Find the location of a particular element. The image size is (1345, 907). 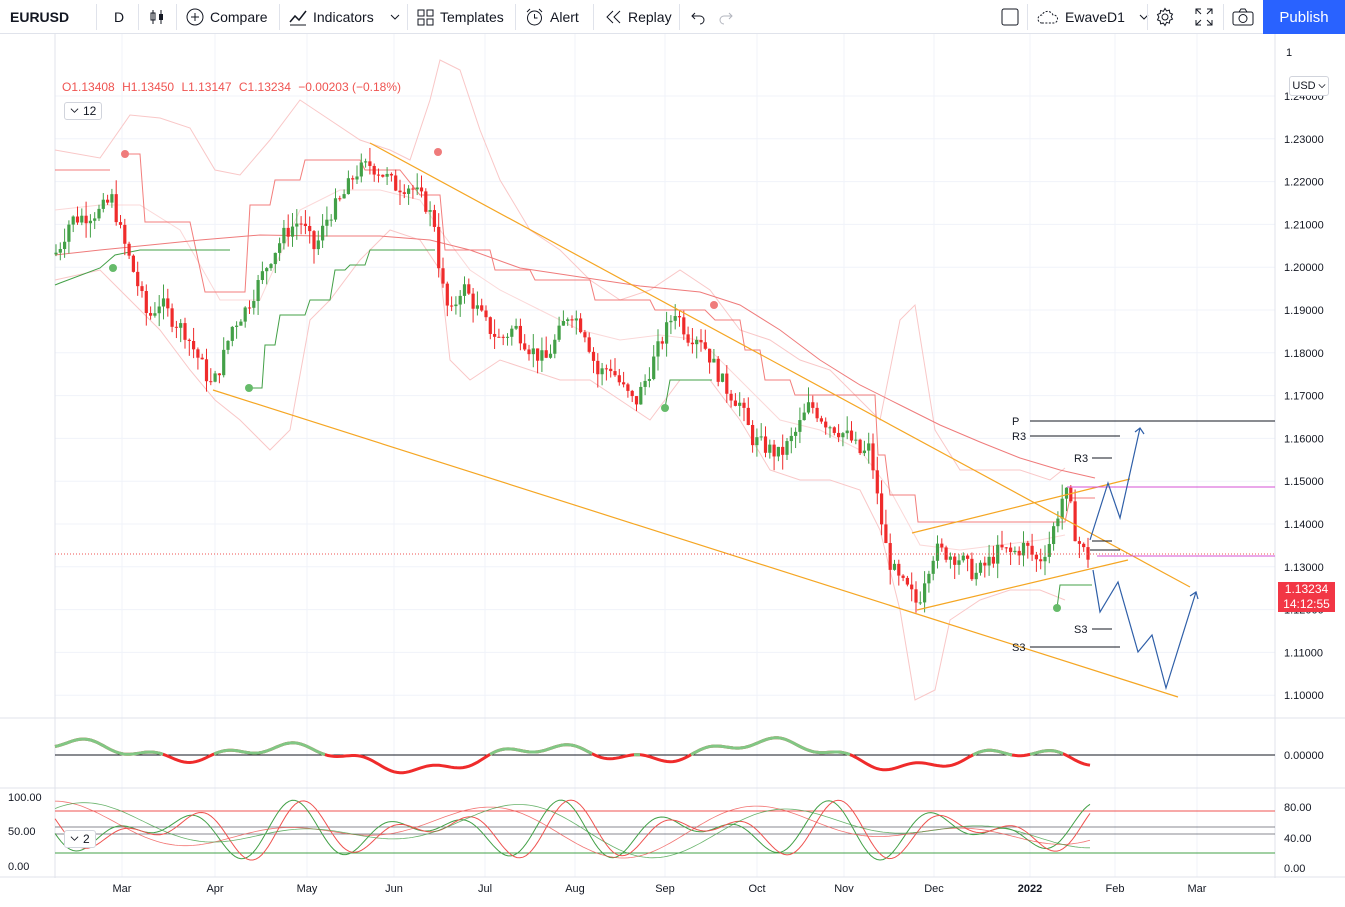

interval-button: D is located at coordinates (119, 17).